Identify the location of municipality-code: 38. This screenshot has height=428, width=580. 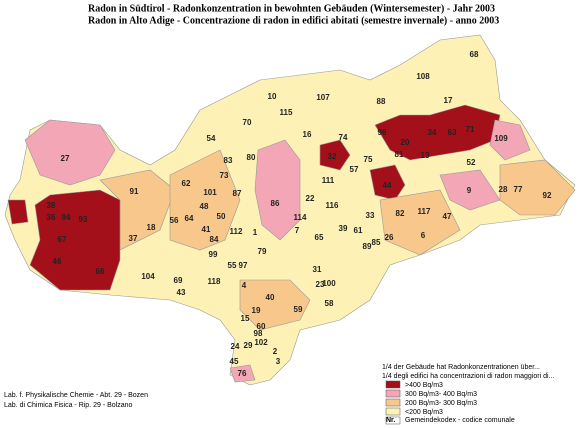
(51, 205).